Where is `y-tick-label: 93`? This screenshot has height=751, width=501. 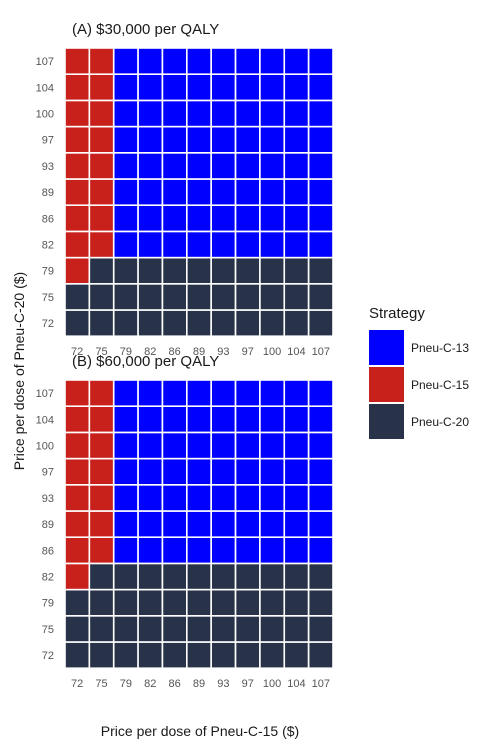
y-tick-label: 93 is located at coordinates (48, 499).